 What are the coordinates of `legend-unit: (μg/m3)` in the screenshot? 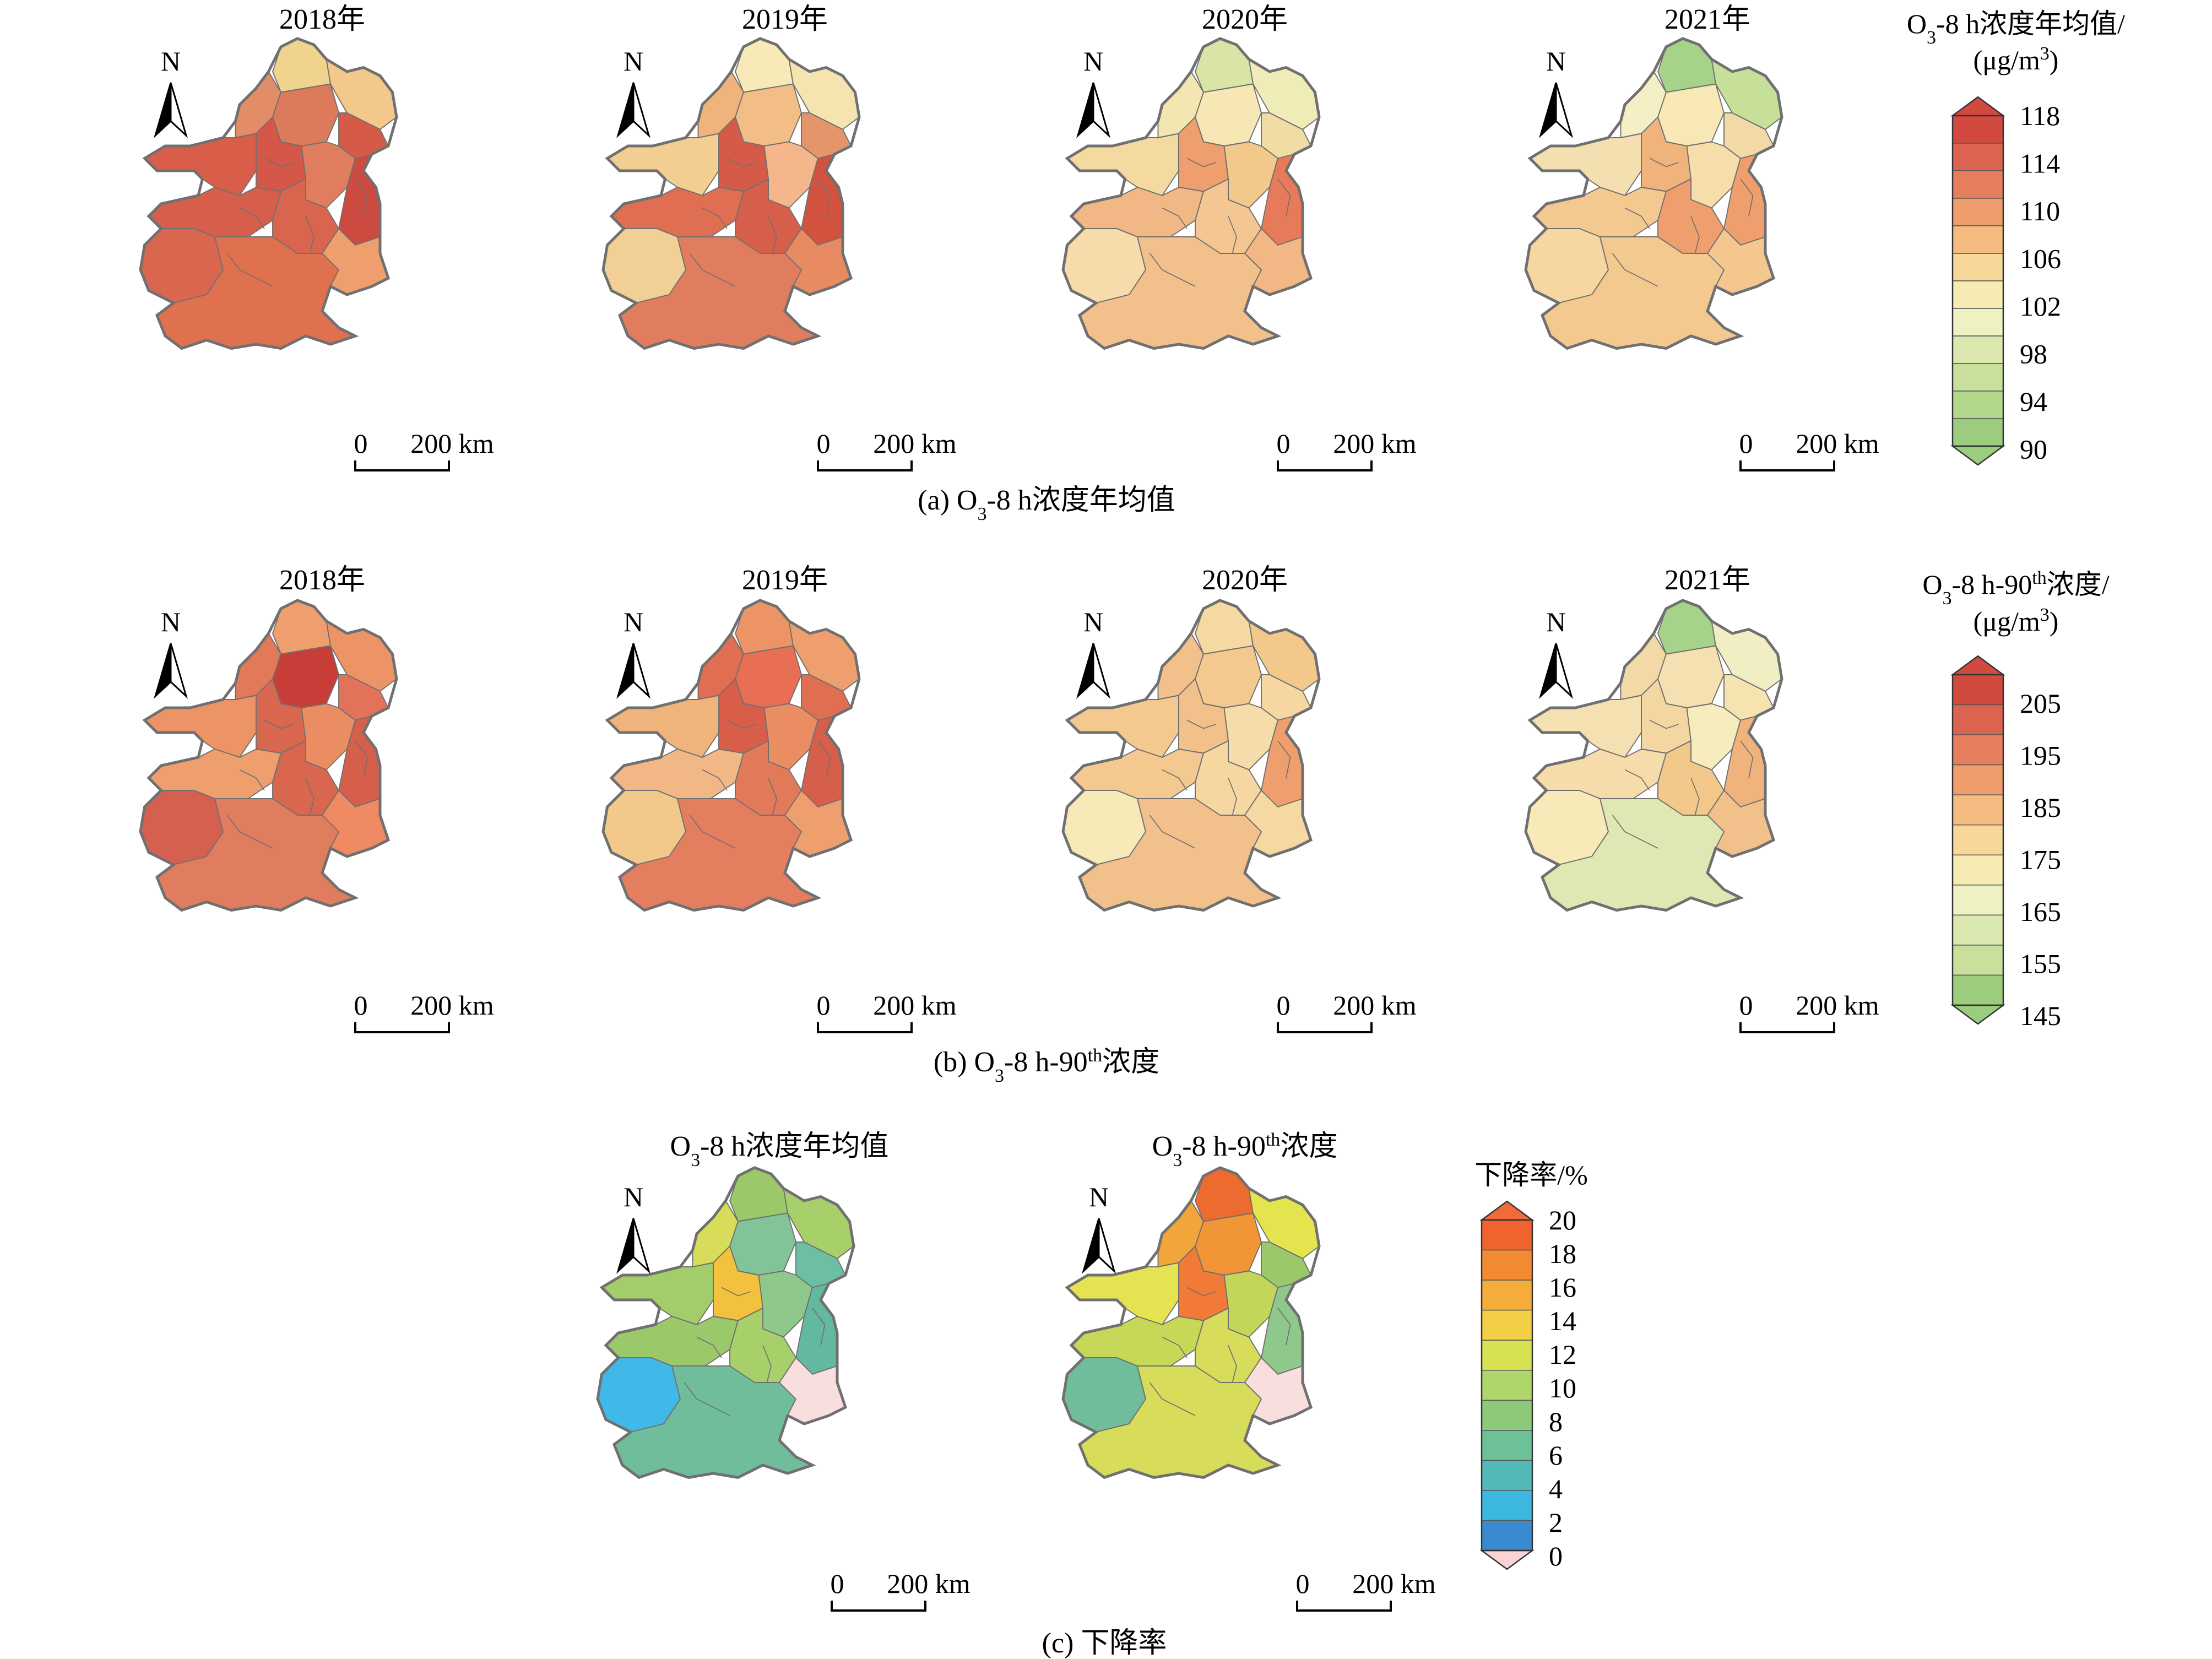 It's located at (2016, 60).